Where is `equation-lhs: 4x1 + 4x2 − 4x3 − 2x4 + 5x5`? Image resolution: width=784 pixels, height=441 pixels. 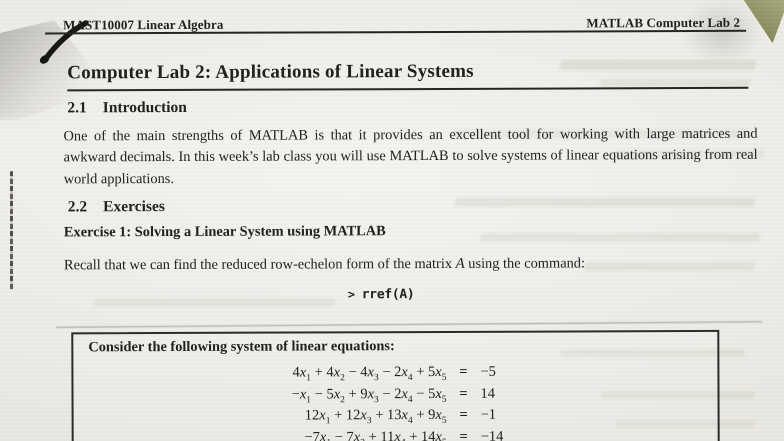 equation-lhs: 4x1 + 4x2 − 4x3 − 2x4 + 5x5 is located at coordinates (369, 373).